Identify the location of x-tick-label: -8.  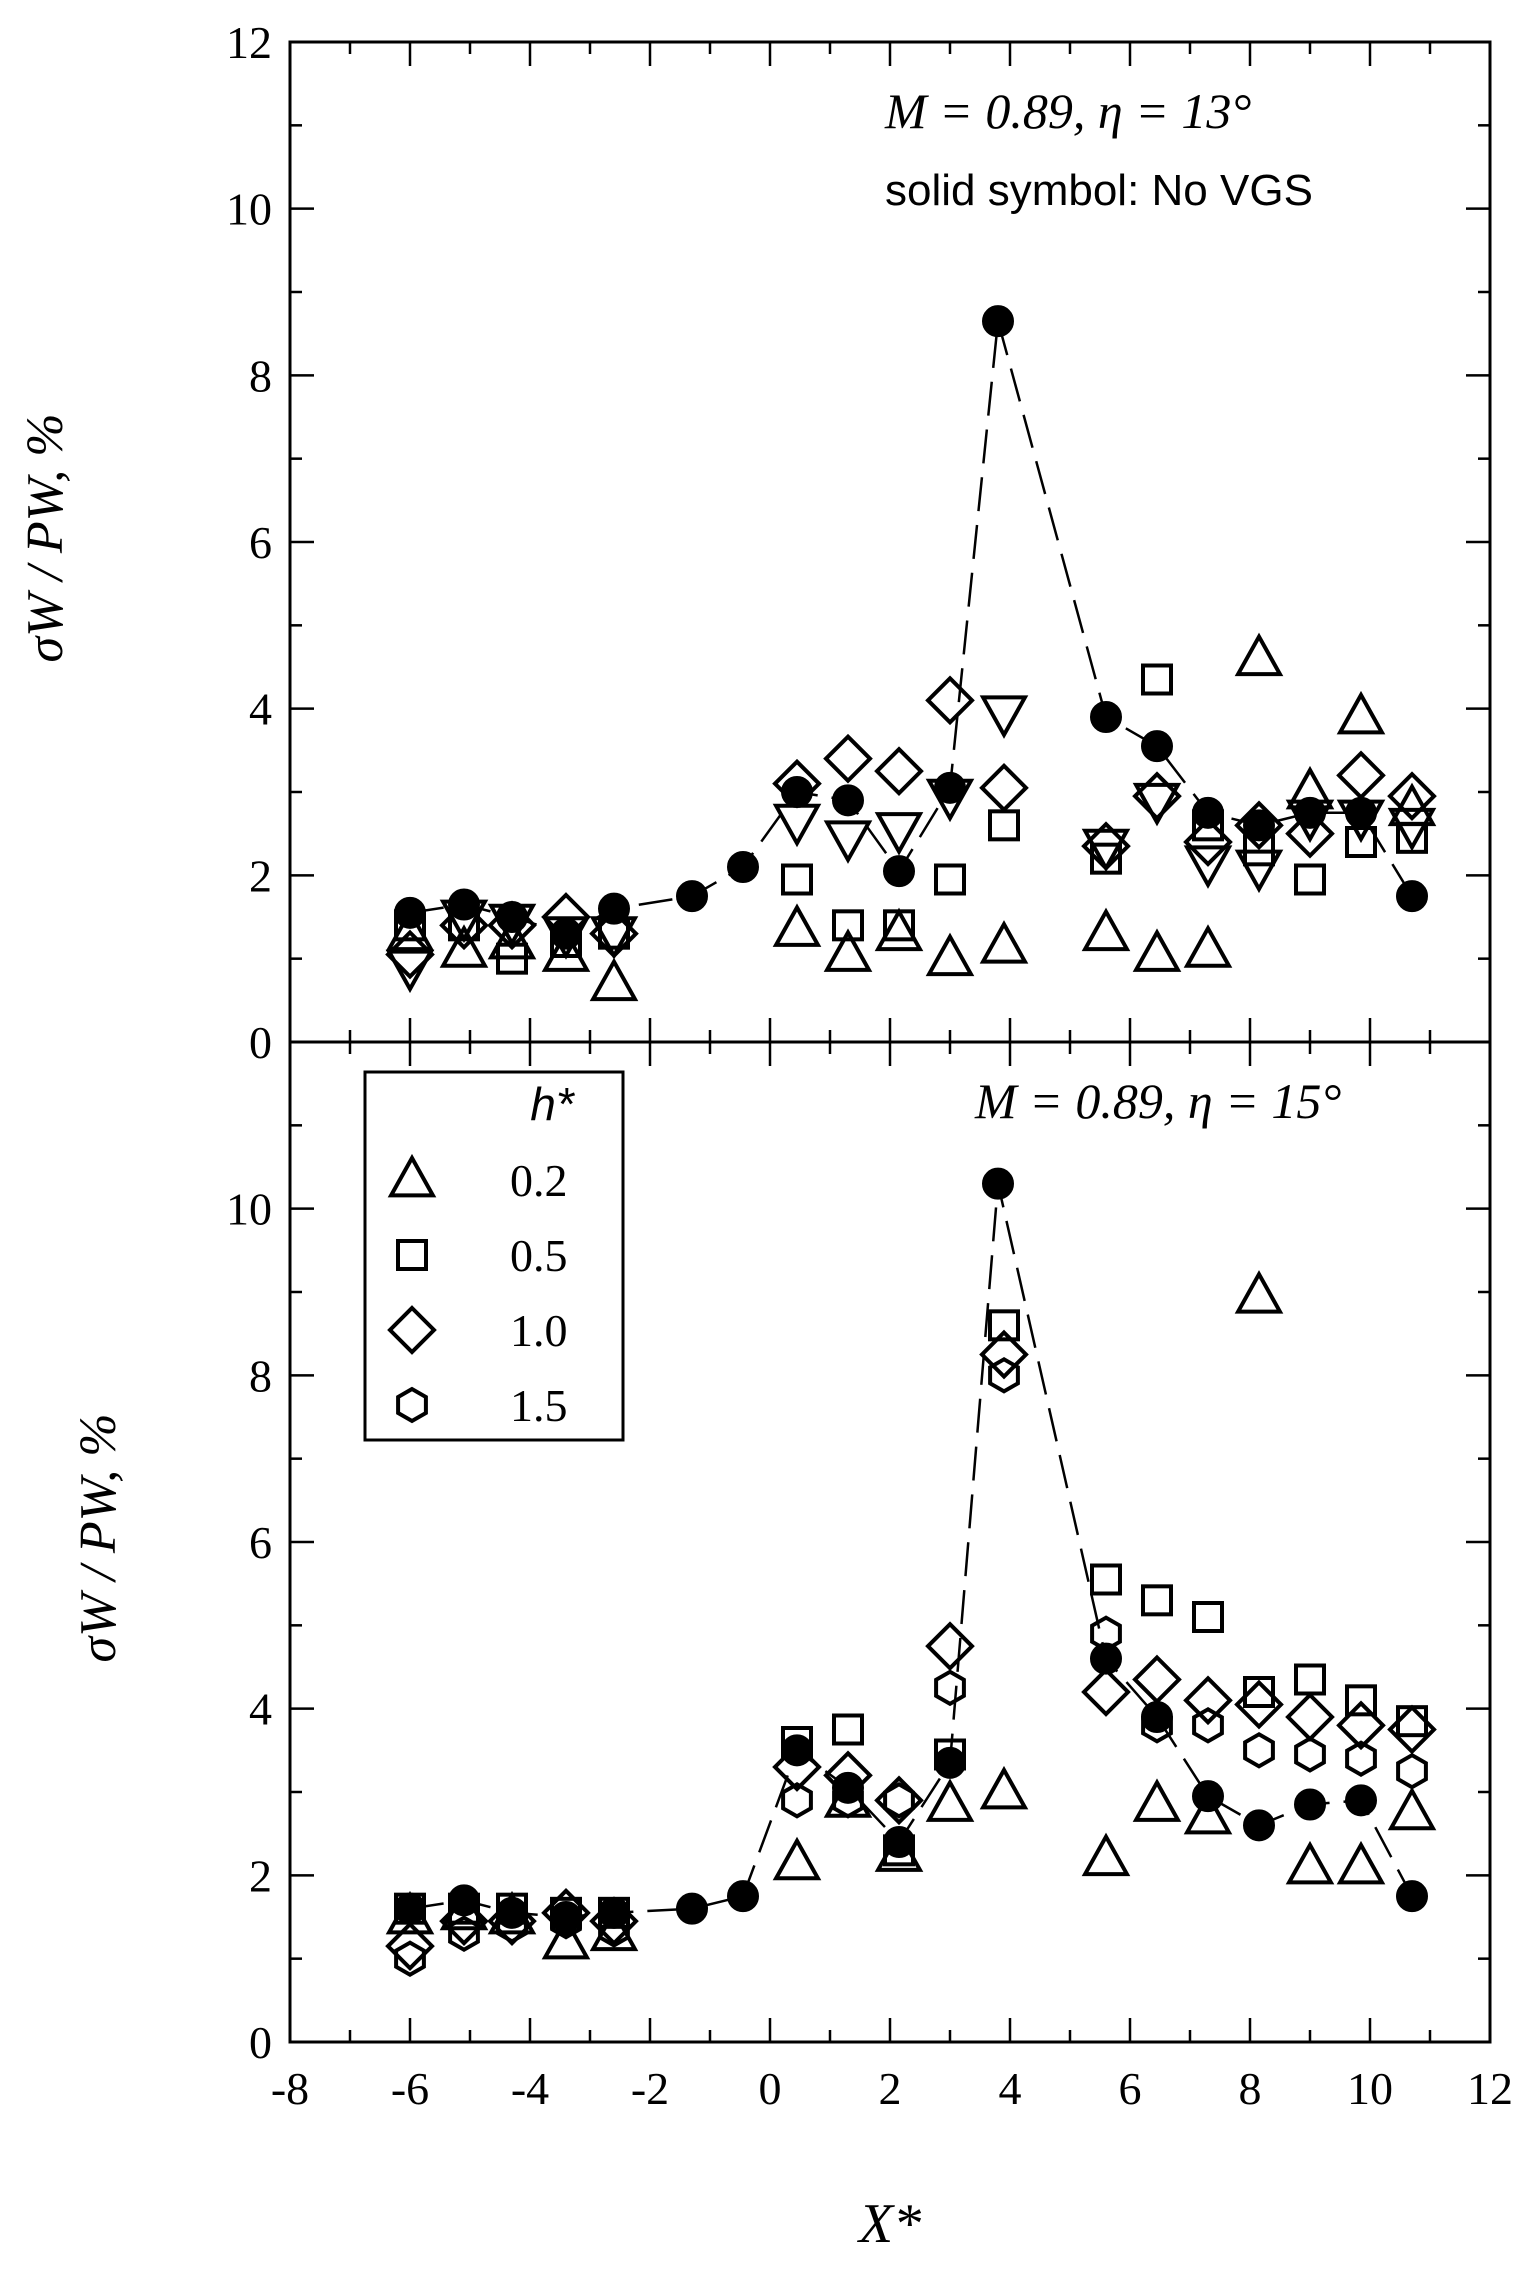
(290, 2088).